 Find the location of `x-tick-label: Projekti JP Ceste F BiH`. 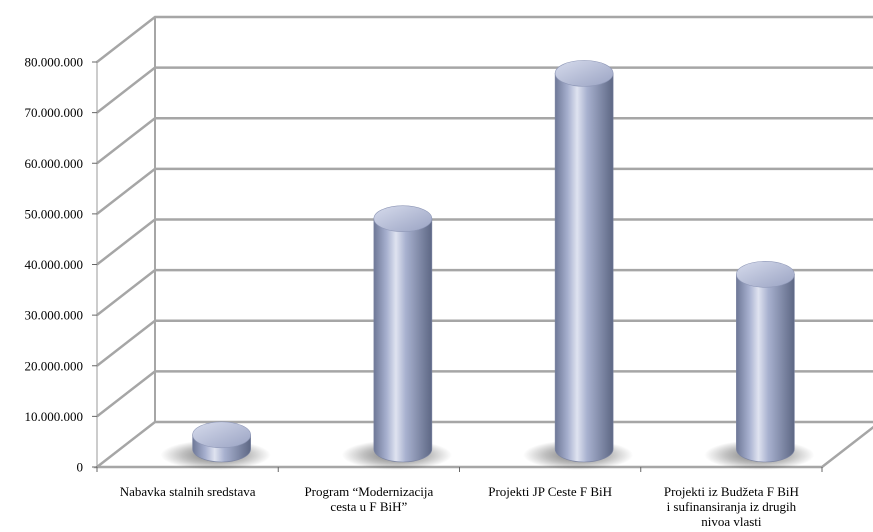

x-tick-label: Projekti JP Ceste F BiH is located at coordinates (550, 491).